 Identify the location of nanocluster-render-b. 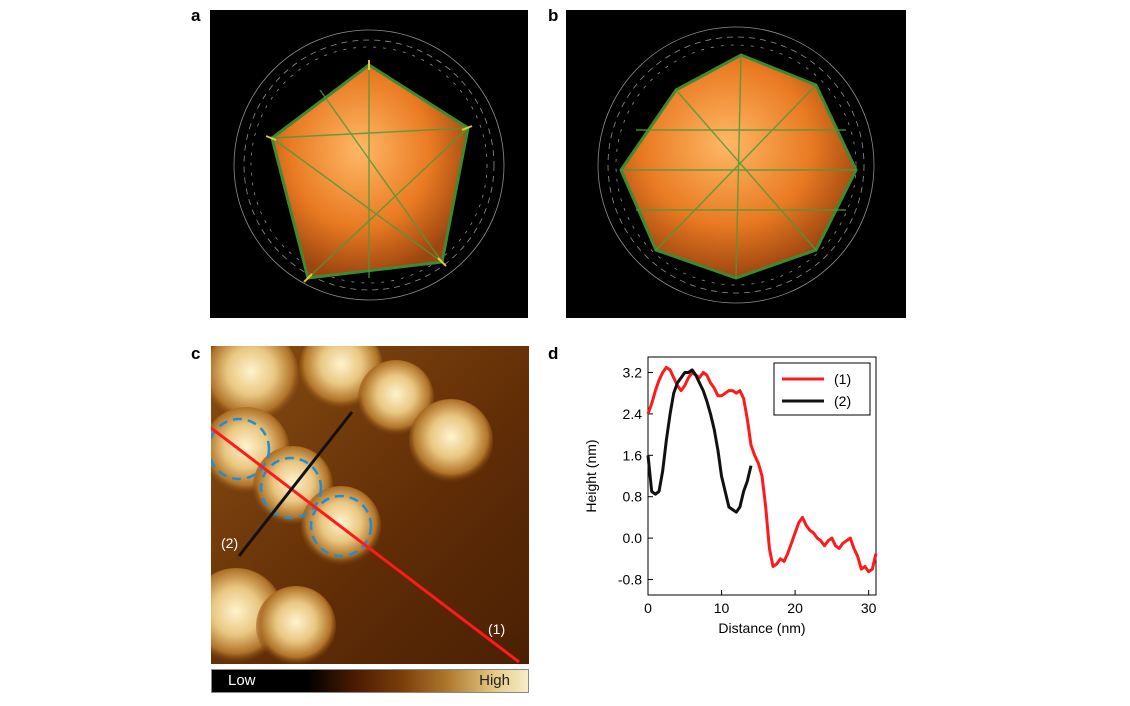
(736, 164).